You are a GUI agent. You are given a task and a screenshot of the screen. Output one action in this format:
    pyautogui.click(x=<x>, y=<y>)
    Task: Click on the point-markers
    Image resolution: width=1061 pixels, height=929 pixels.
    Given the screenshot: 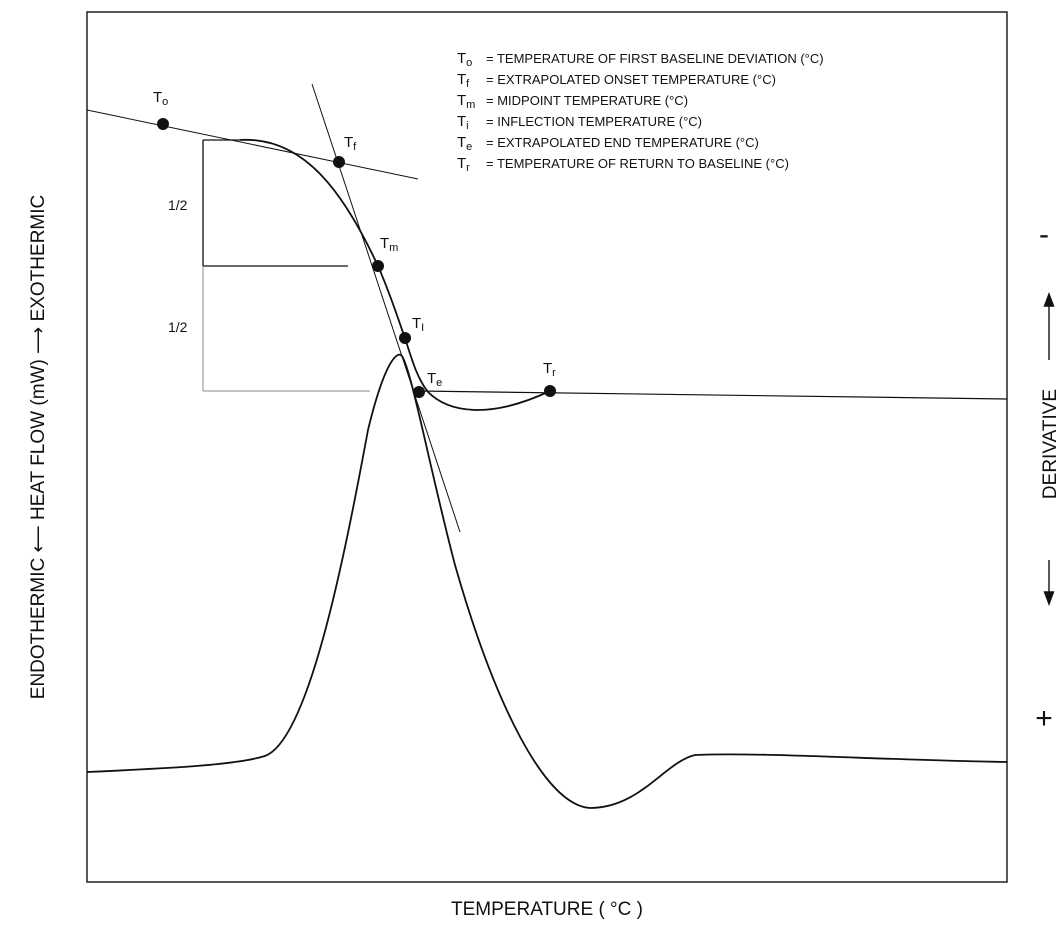 What is the action you would take?
    pyautogui.click(x=356, y=258)
    